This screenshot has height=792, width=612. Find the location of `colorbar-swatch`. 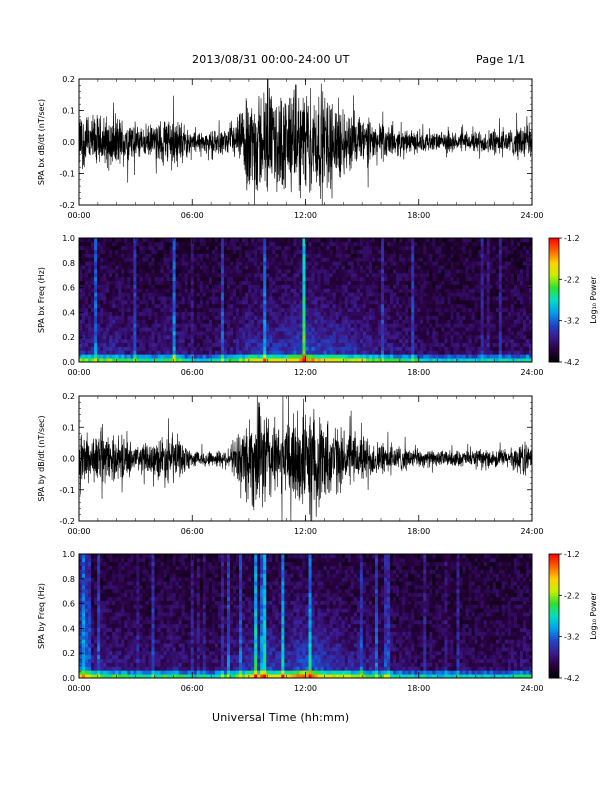

colorbar-swatch is located at coordinates (554, 357).